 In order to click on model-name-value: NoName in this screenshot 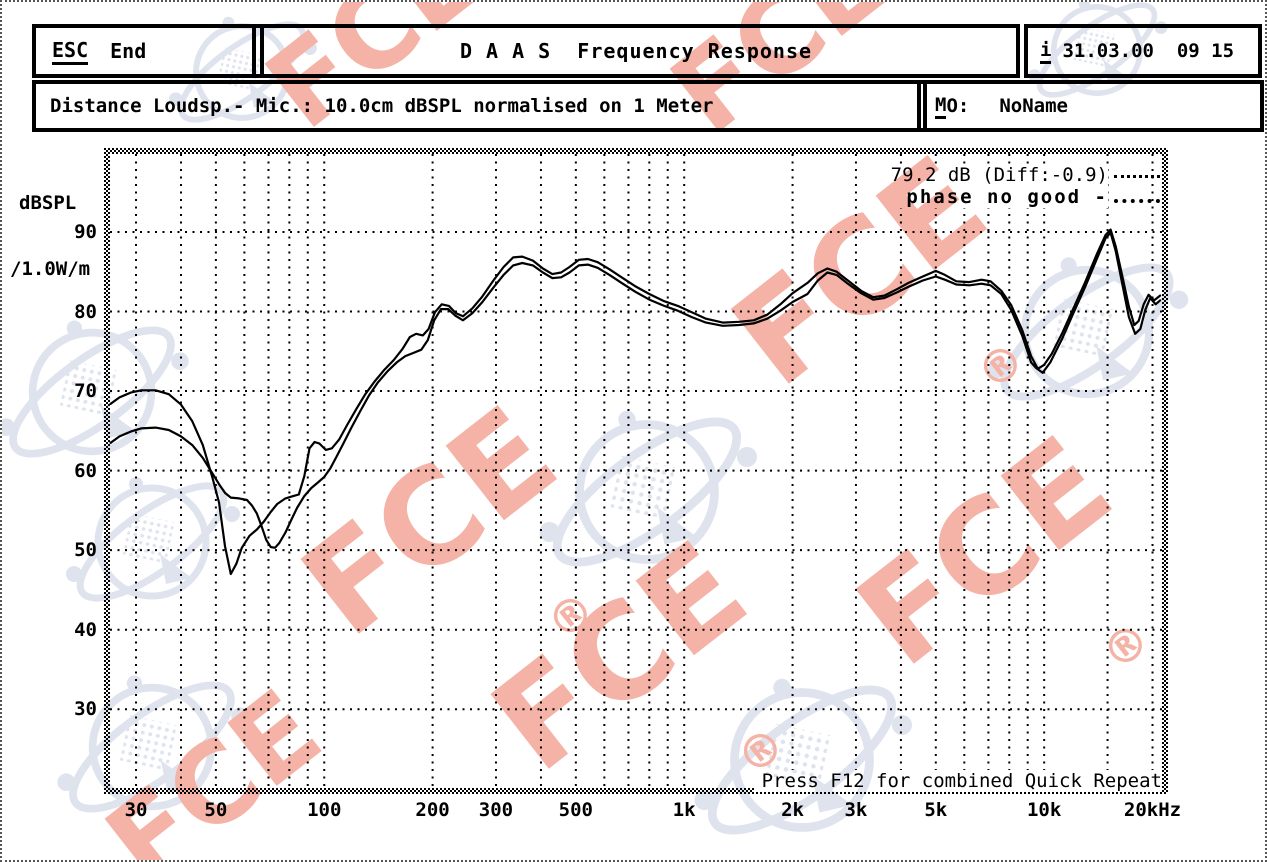, I will do `click(1033, 106)`.